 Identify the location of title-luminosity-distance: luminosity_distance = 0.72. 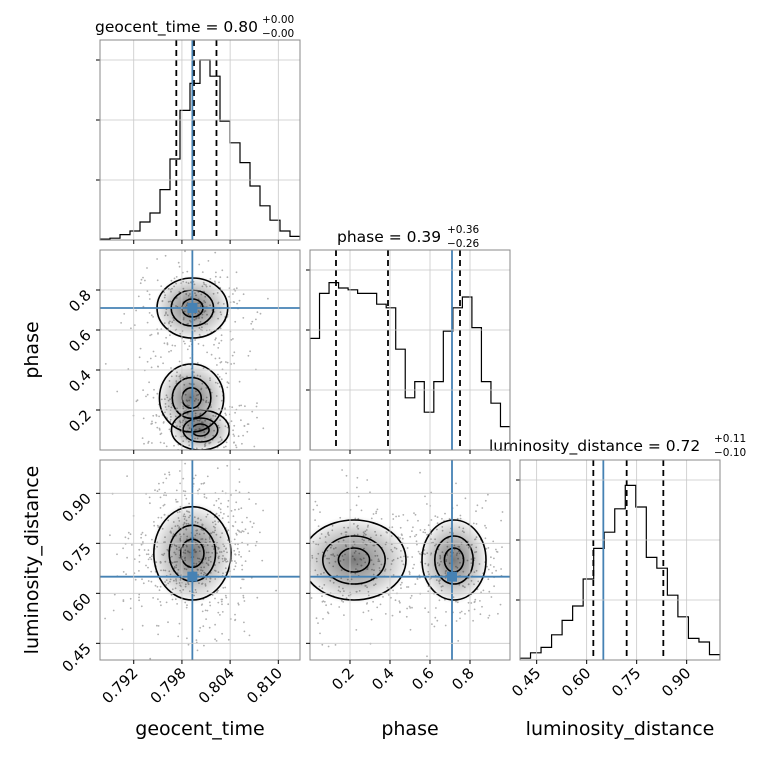
(594, 446).